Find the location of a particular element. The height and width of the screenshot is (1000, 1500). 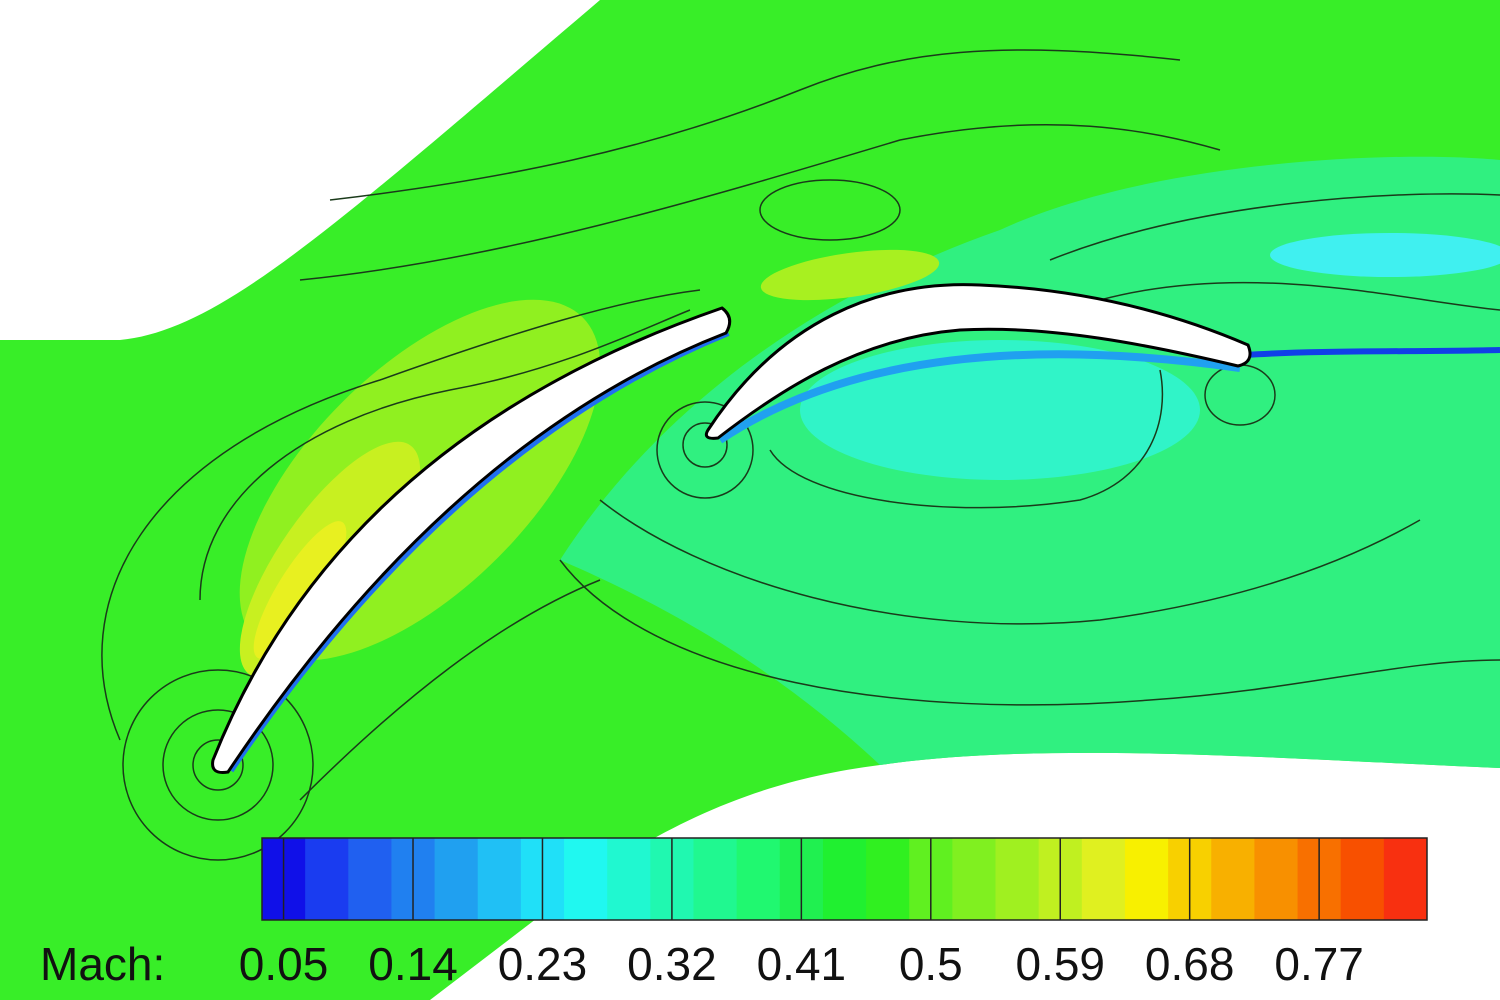

colorbar-frame is located at coordinates (844, 879).